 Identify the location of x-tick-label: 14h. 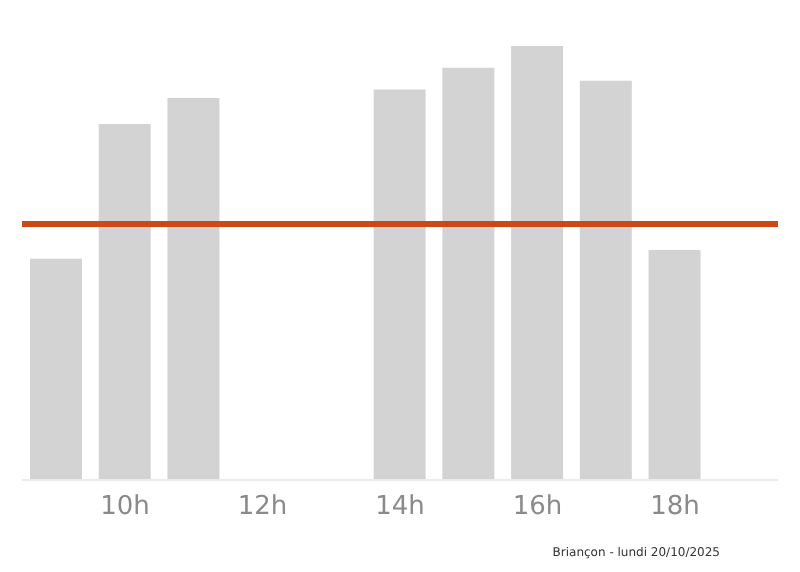
(400, 507).